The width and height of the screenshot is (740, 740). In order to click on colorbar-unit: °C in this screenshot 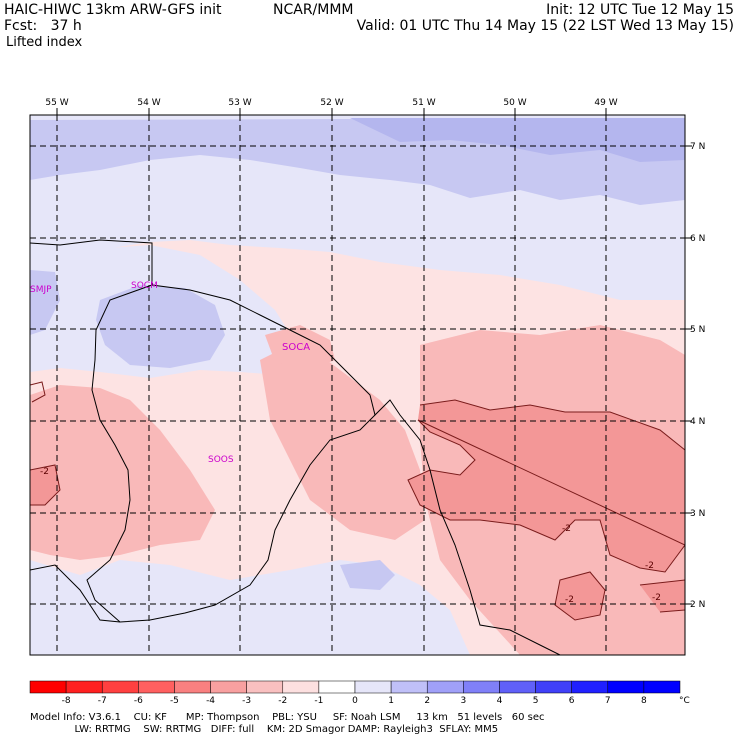, I will do `click(684, 701)`.